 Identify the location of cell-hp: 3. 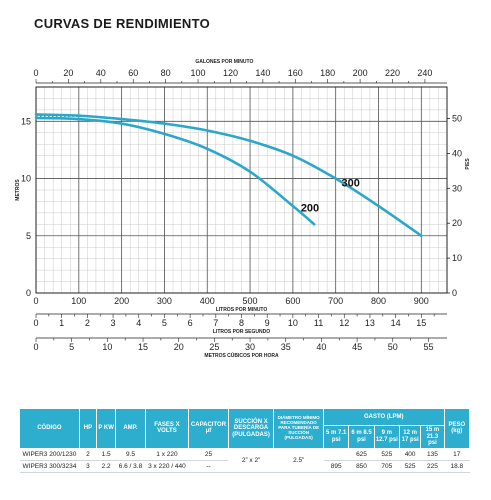
(88, 466).